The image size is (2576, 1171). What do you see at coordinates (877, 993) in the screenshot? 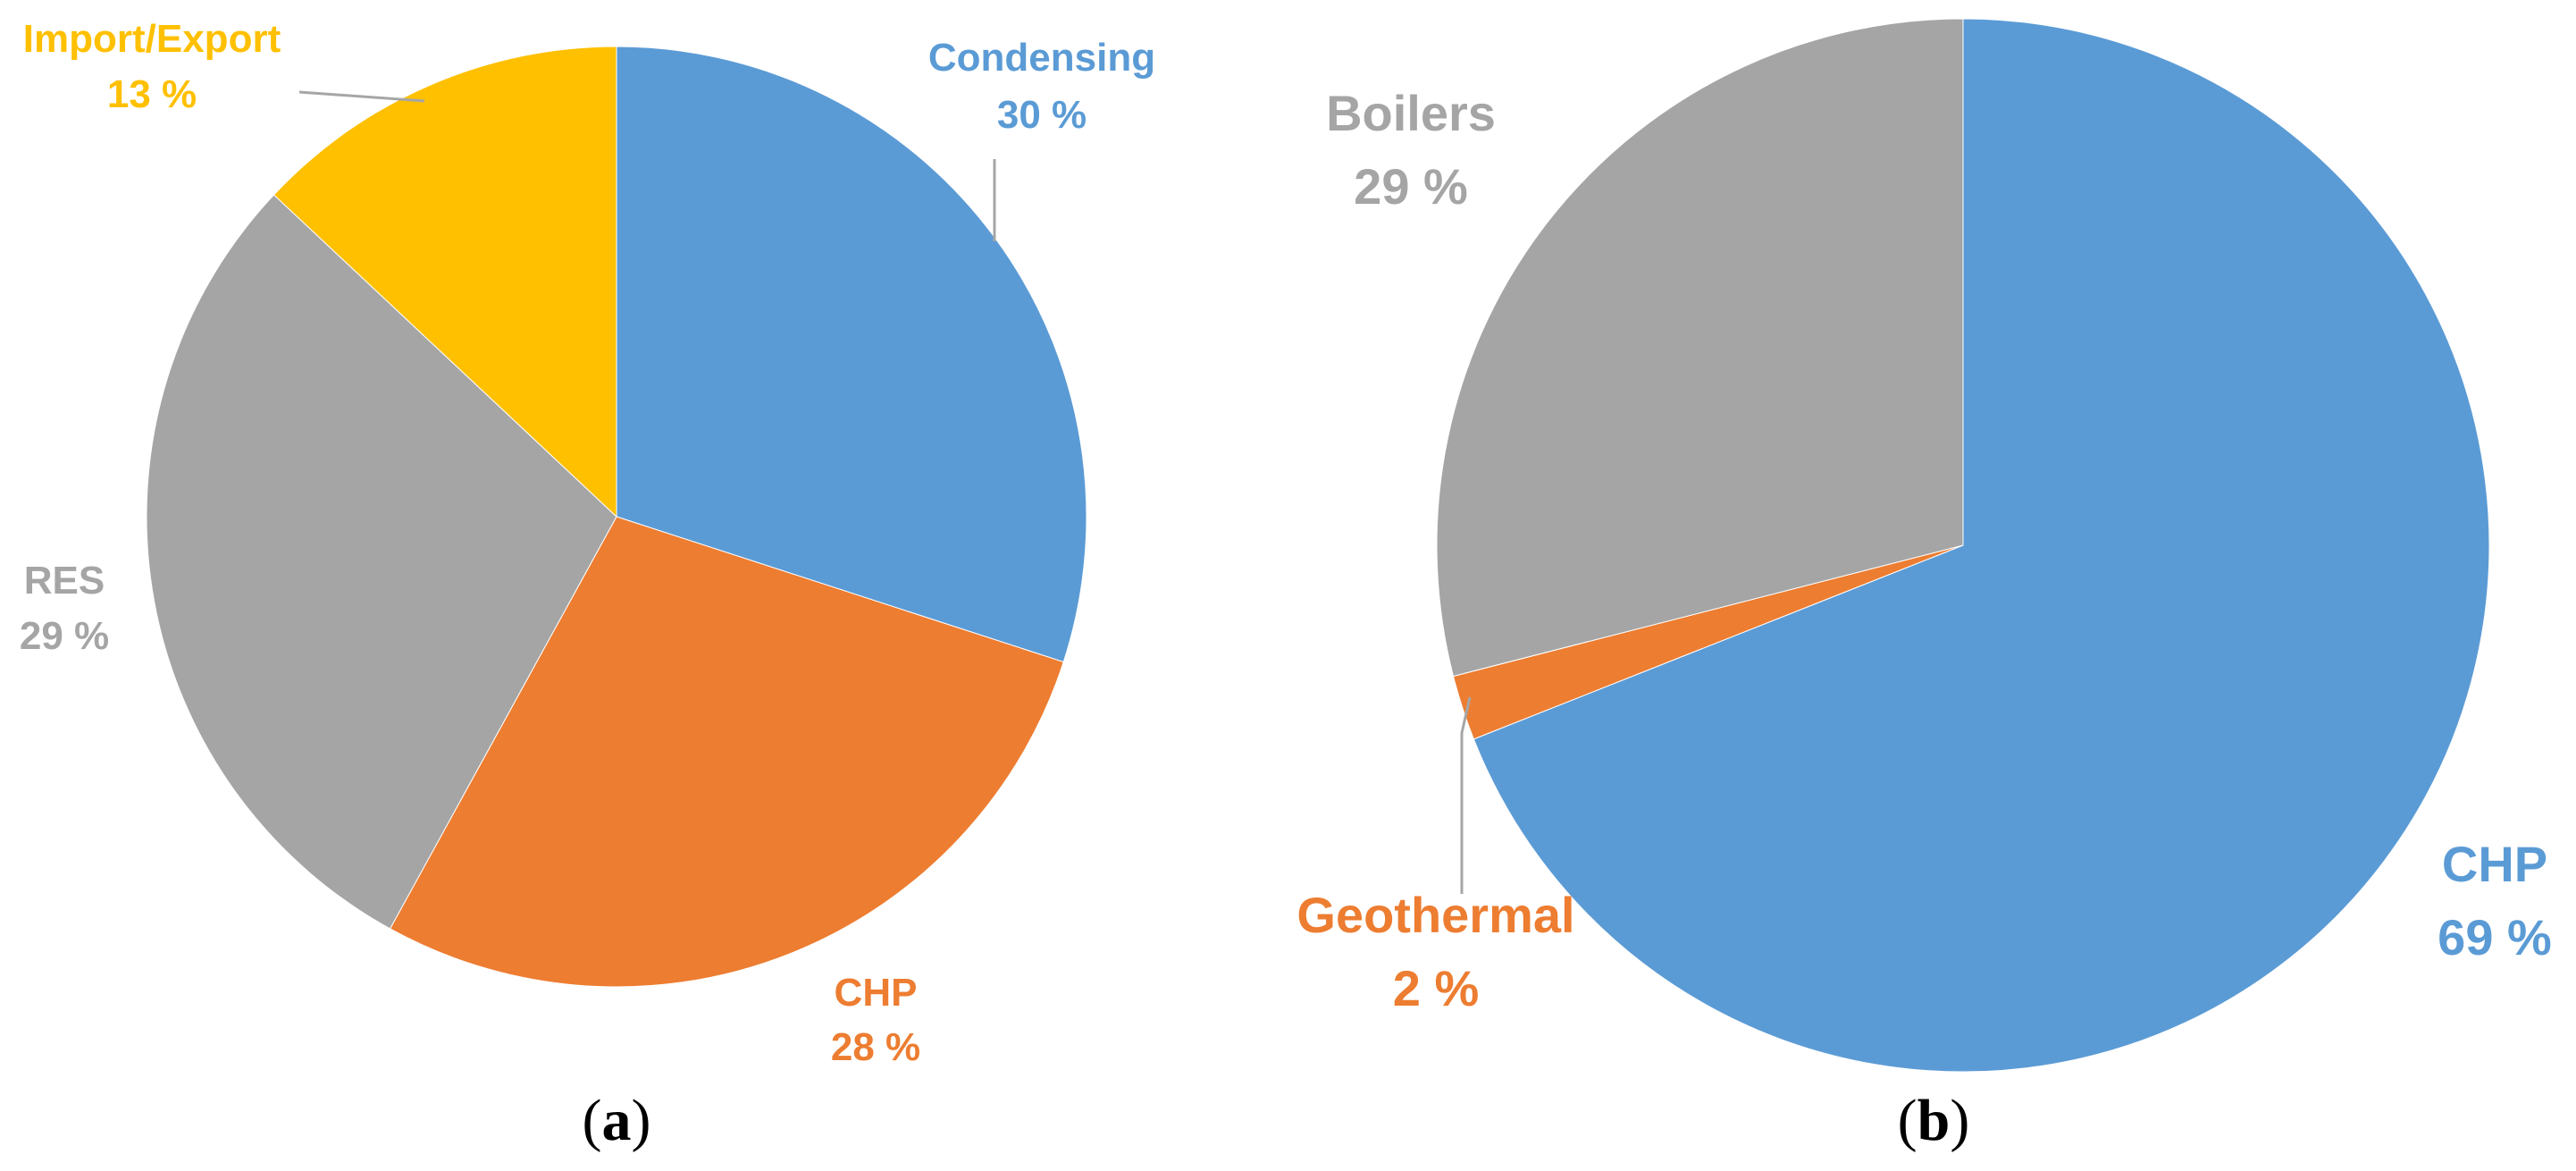
I see `slice-label-chp-a: CHP` at bounding box center [877, 993].